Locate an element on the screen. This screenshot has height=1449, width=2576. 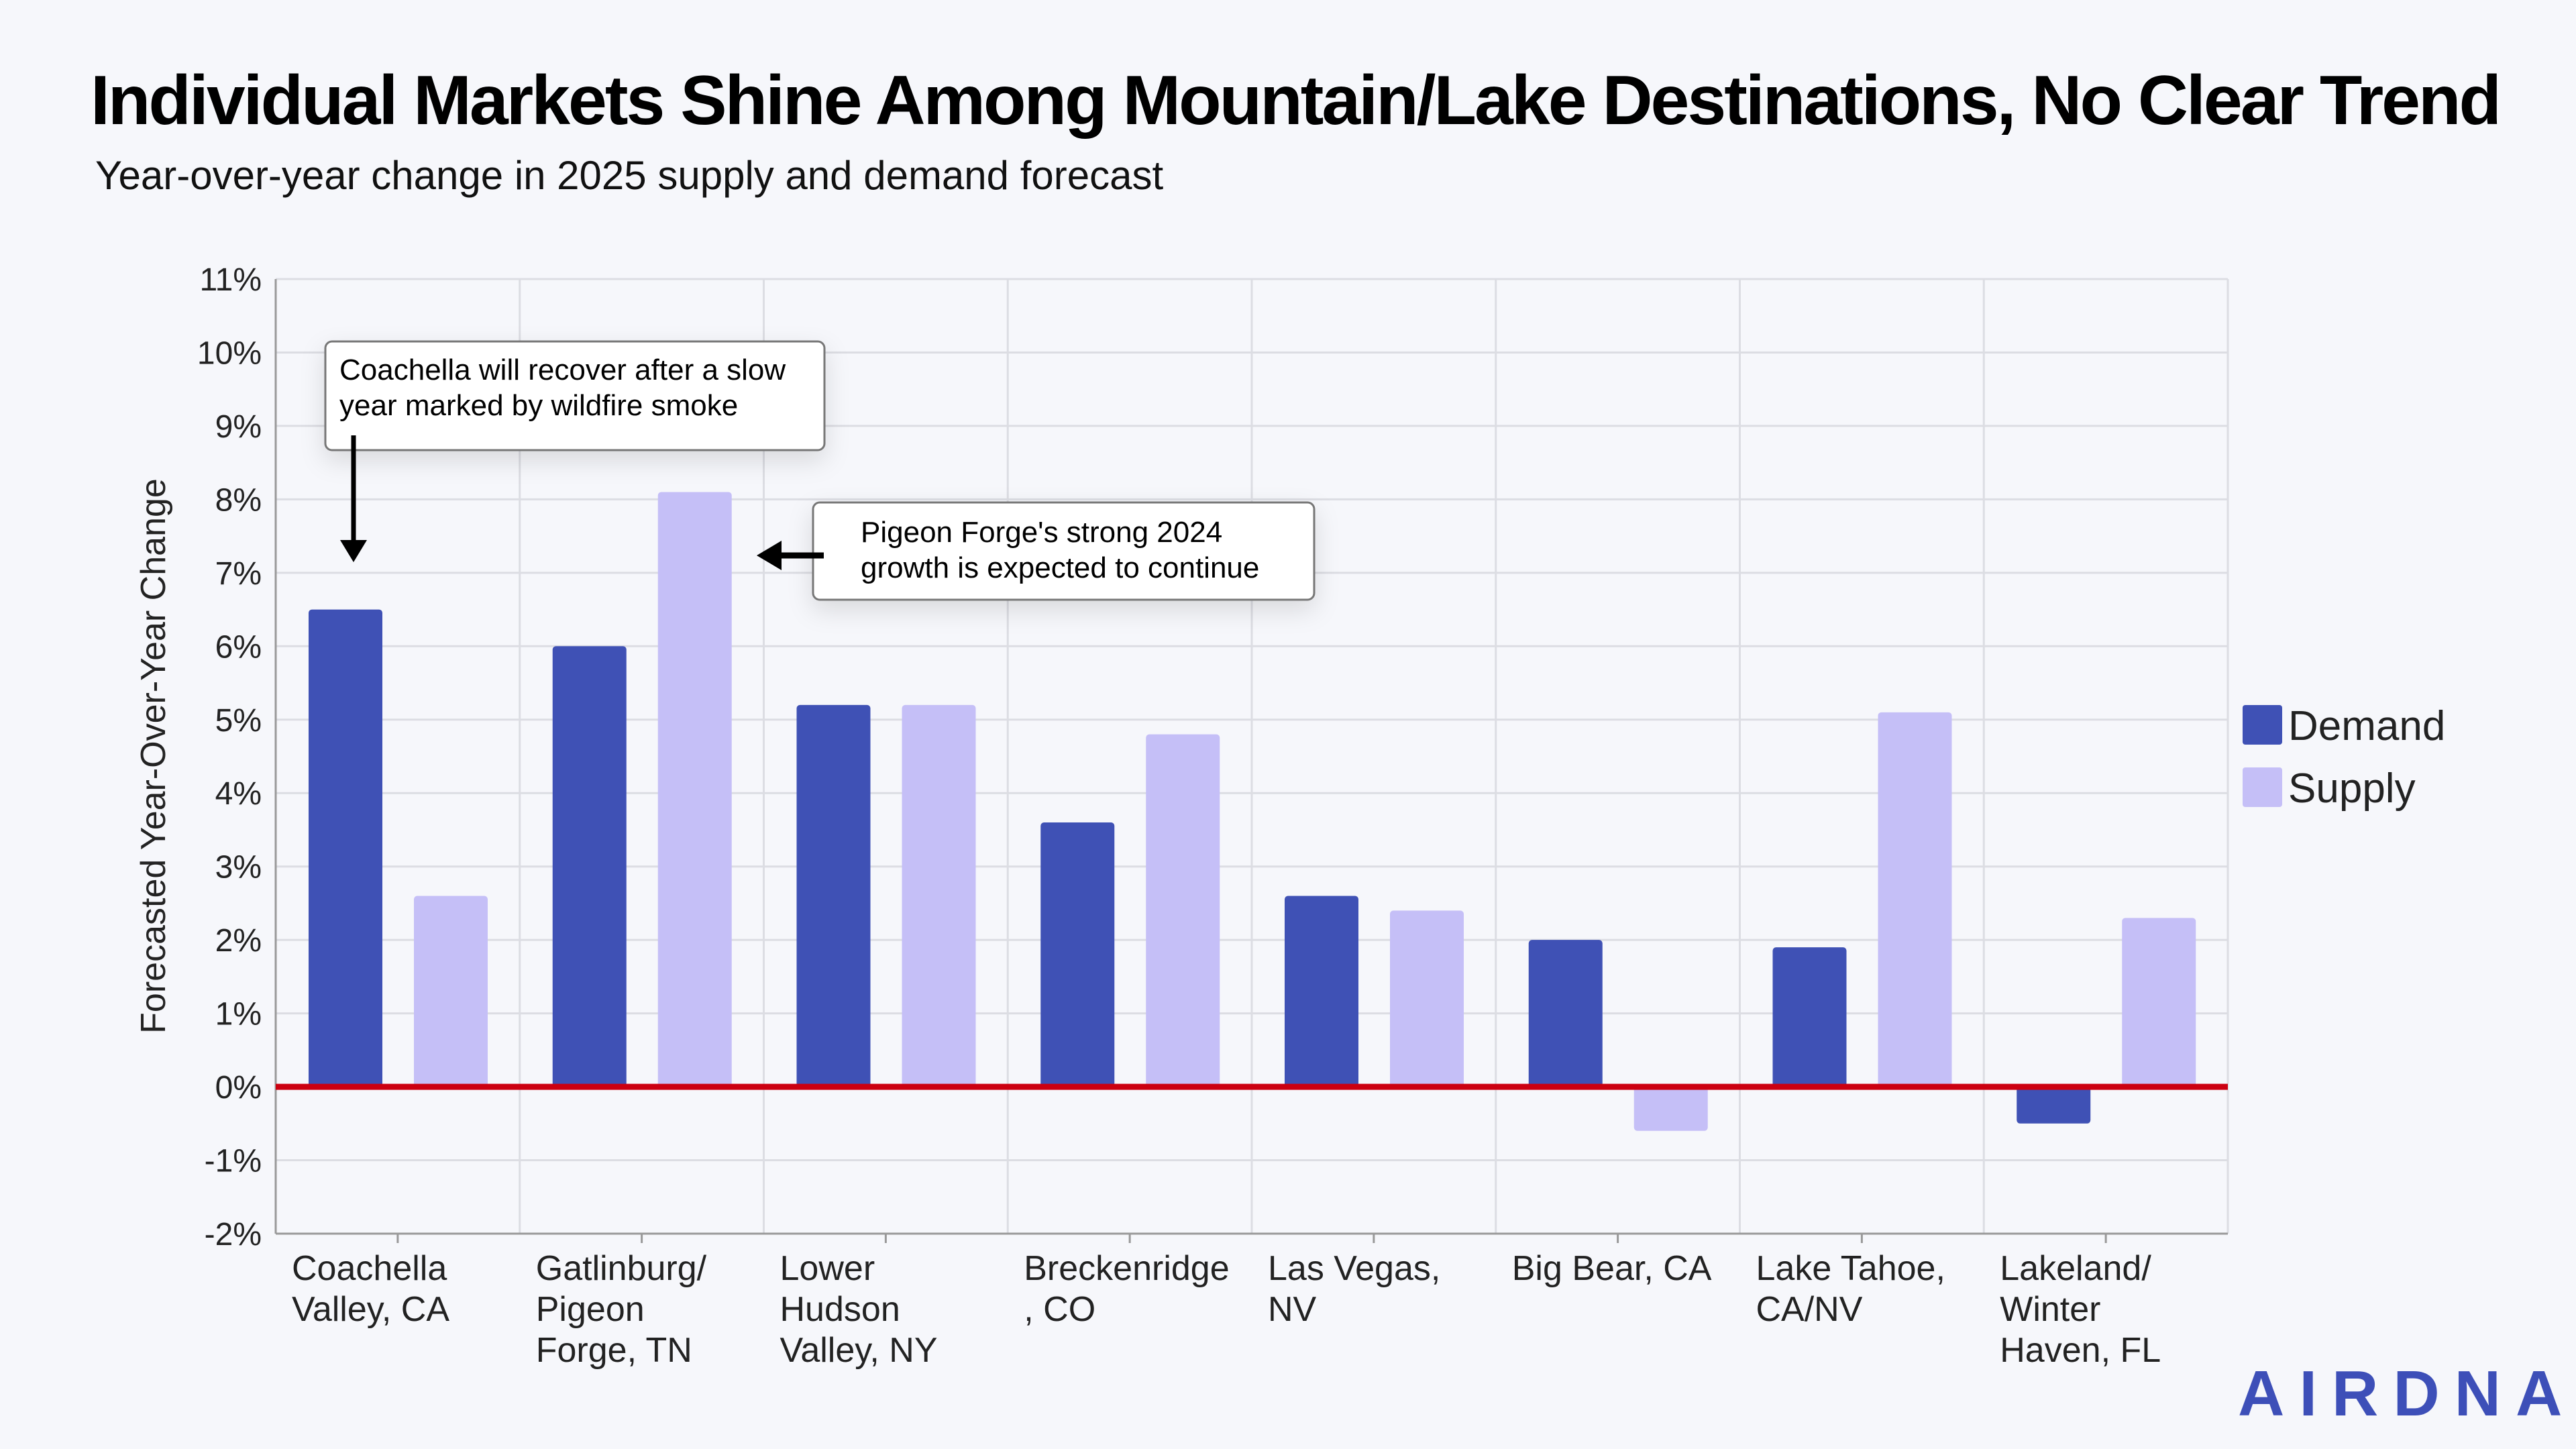
x-category-label: Lakeland/ is located at coordinates (2075, 1268).